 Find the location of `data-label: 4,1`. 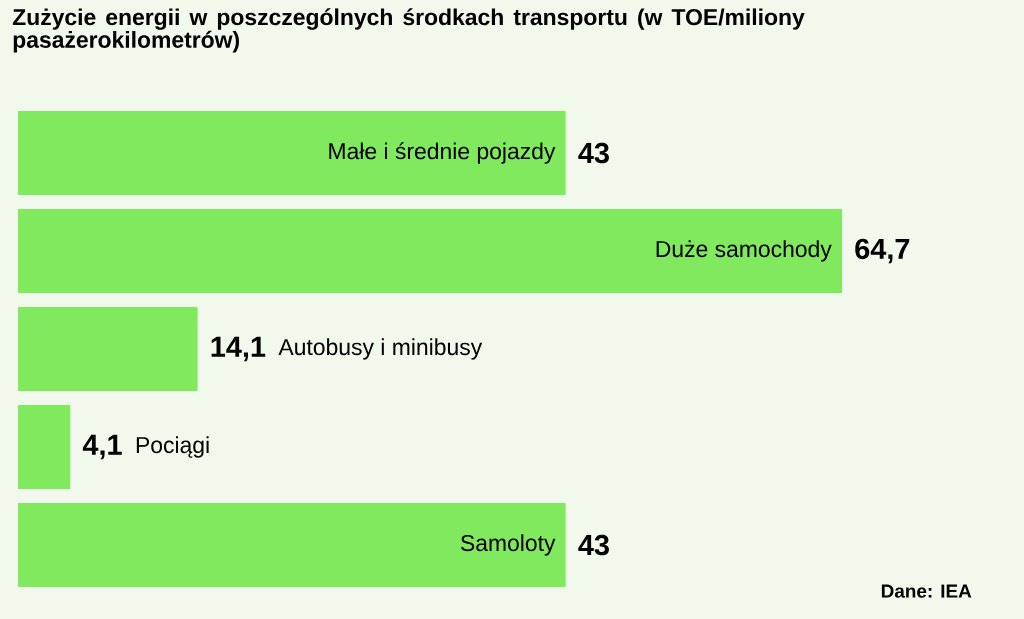

data-label: 4,1 is located at coordinates (102, 447).